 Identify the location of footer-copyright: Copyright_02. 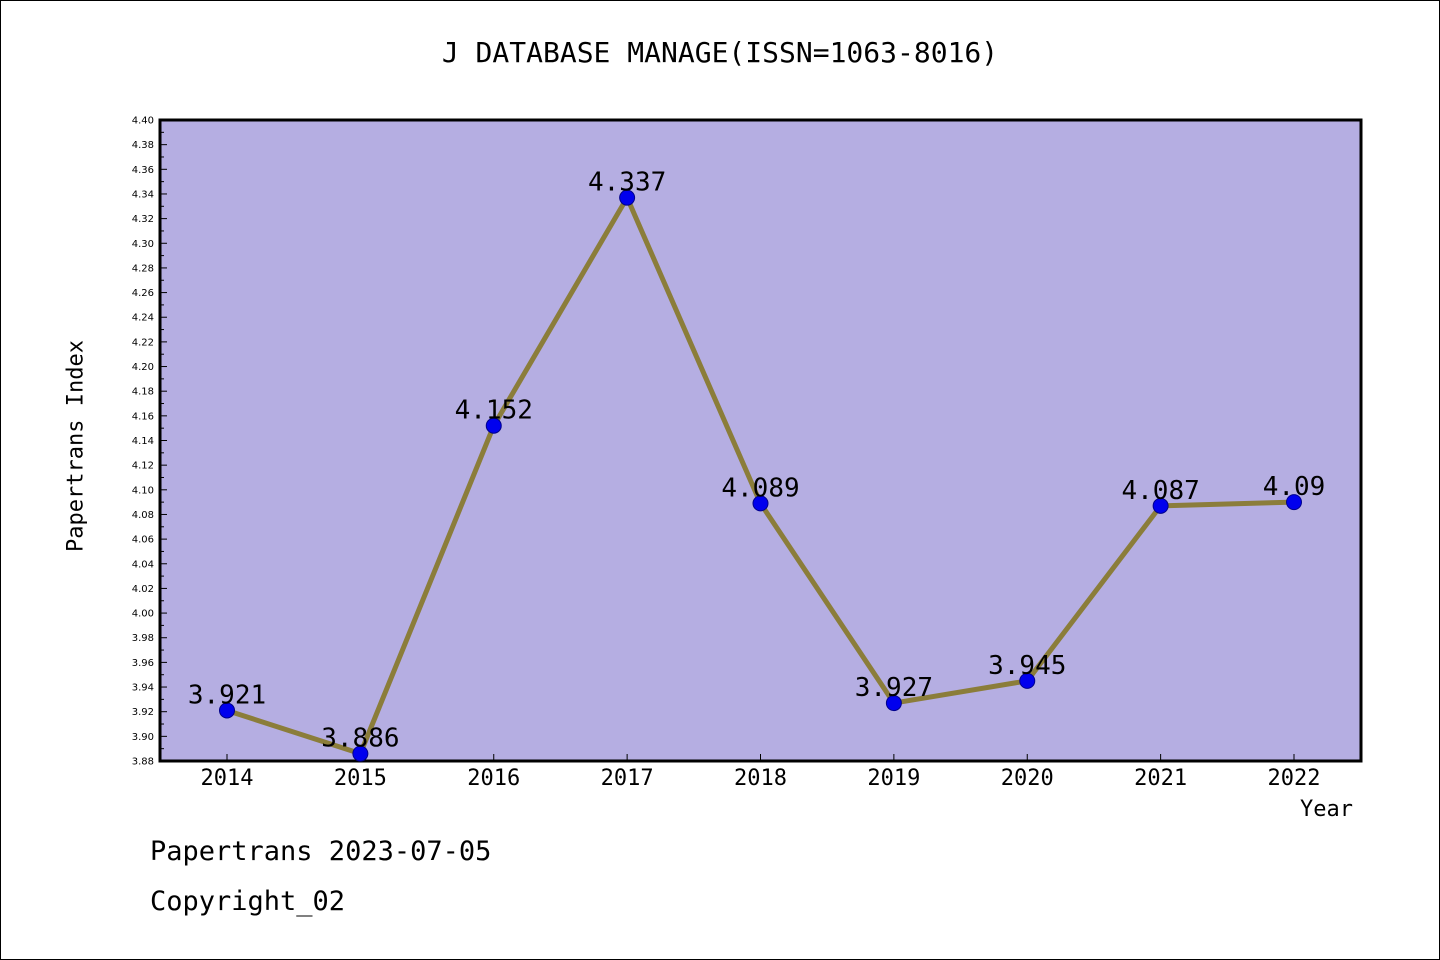
(248, 901).